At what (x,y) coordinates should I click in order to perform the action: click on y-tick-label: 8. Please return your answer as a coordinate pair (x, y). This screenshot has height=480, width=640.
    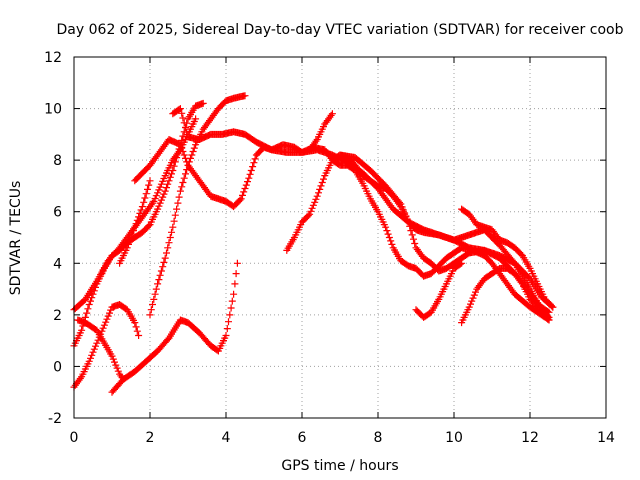
    Looking at the image, I should click on (57, 161).